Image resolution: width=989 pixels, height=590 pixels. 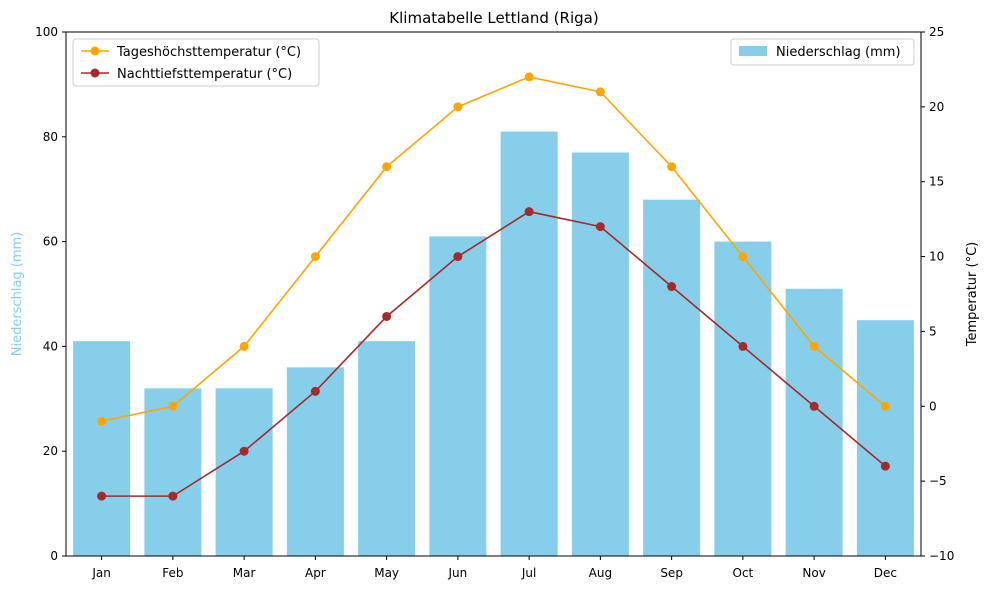 What do you see at coordinates (528, 573) in the screenshot?
I see `x-tick-label: Jul` at bounding box center [528, 573].